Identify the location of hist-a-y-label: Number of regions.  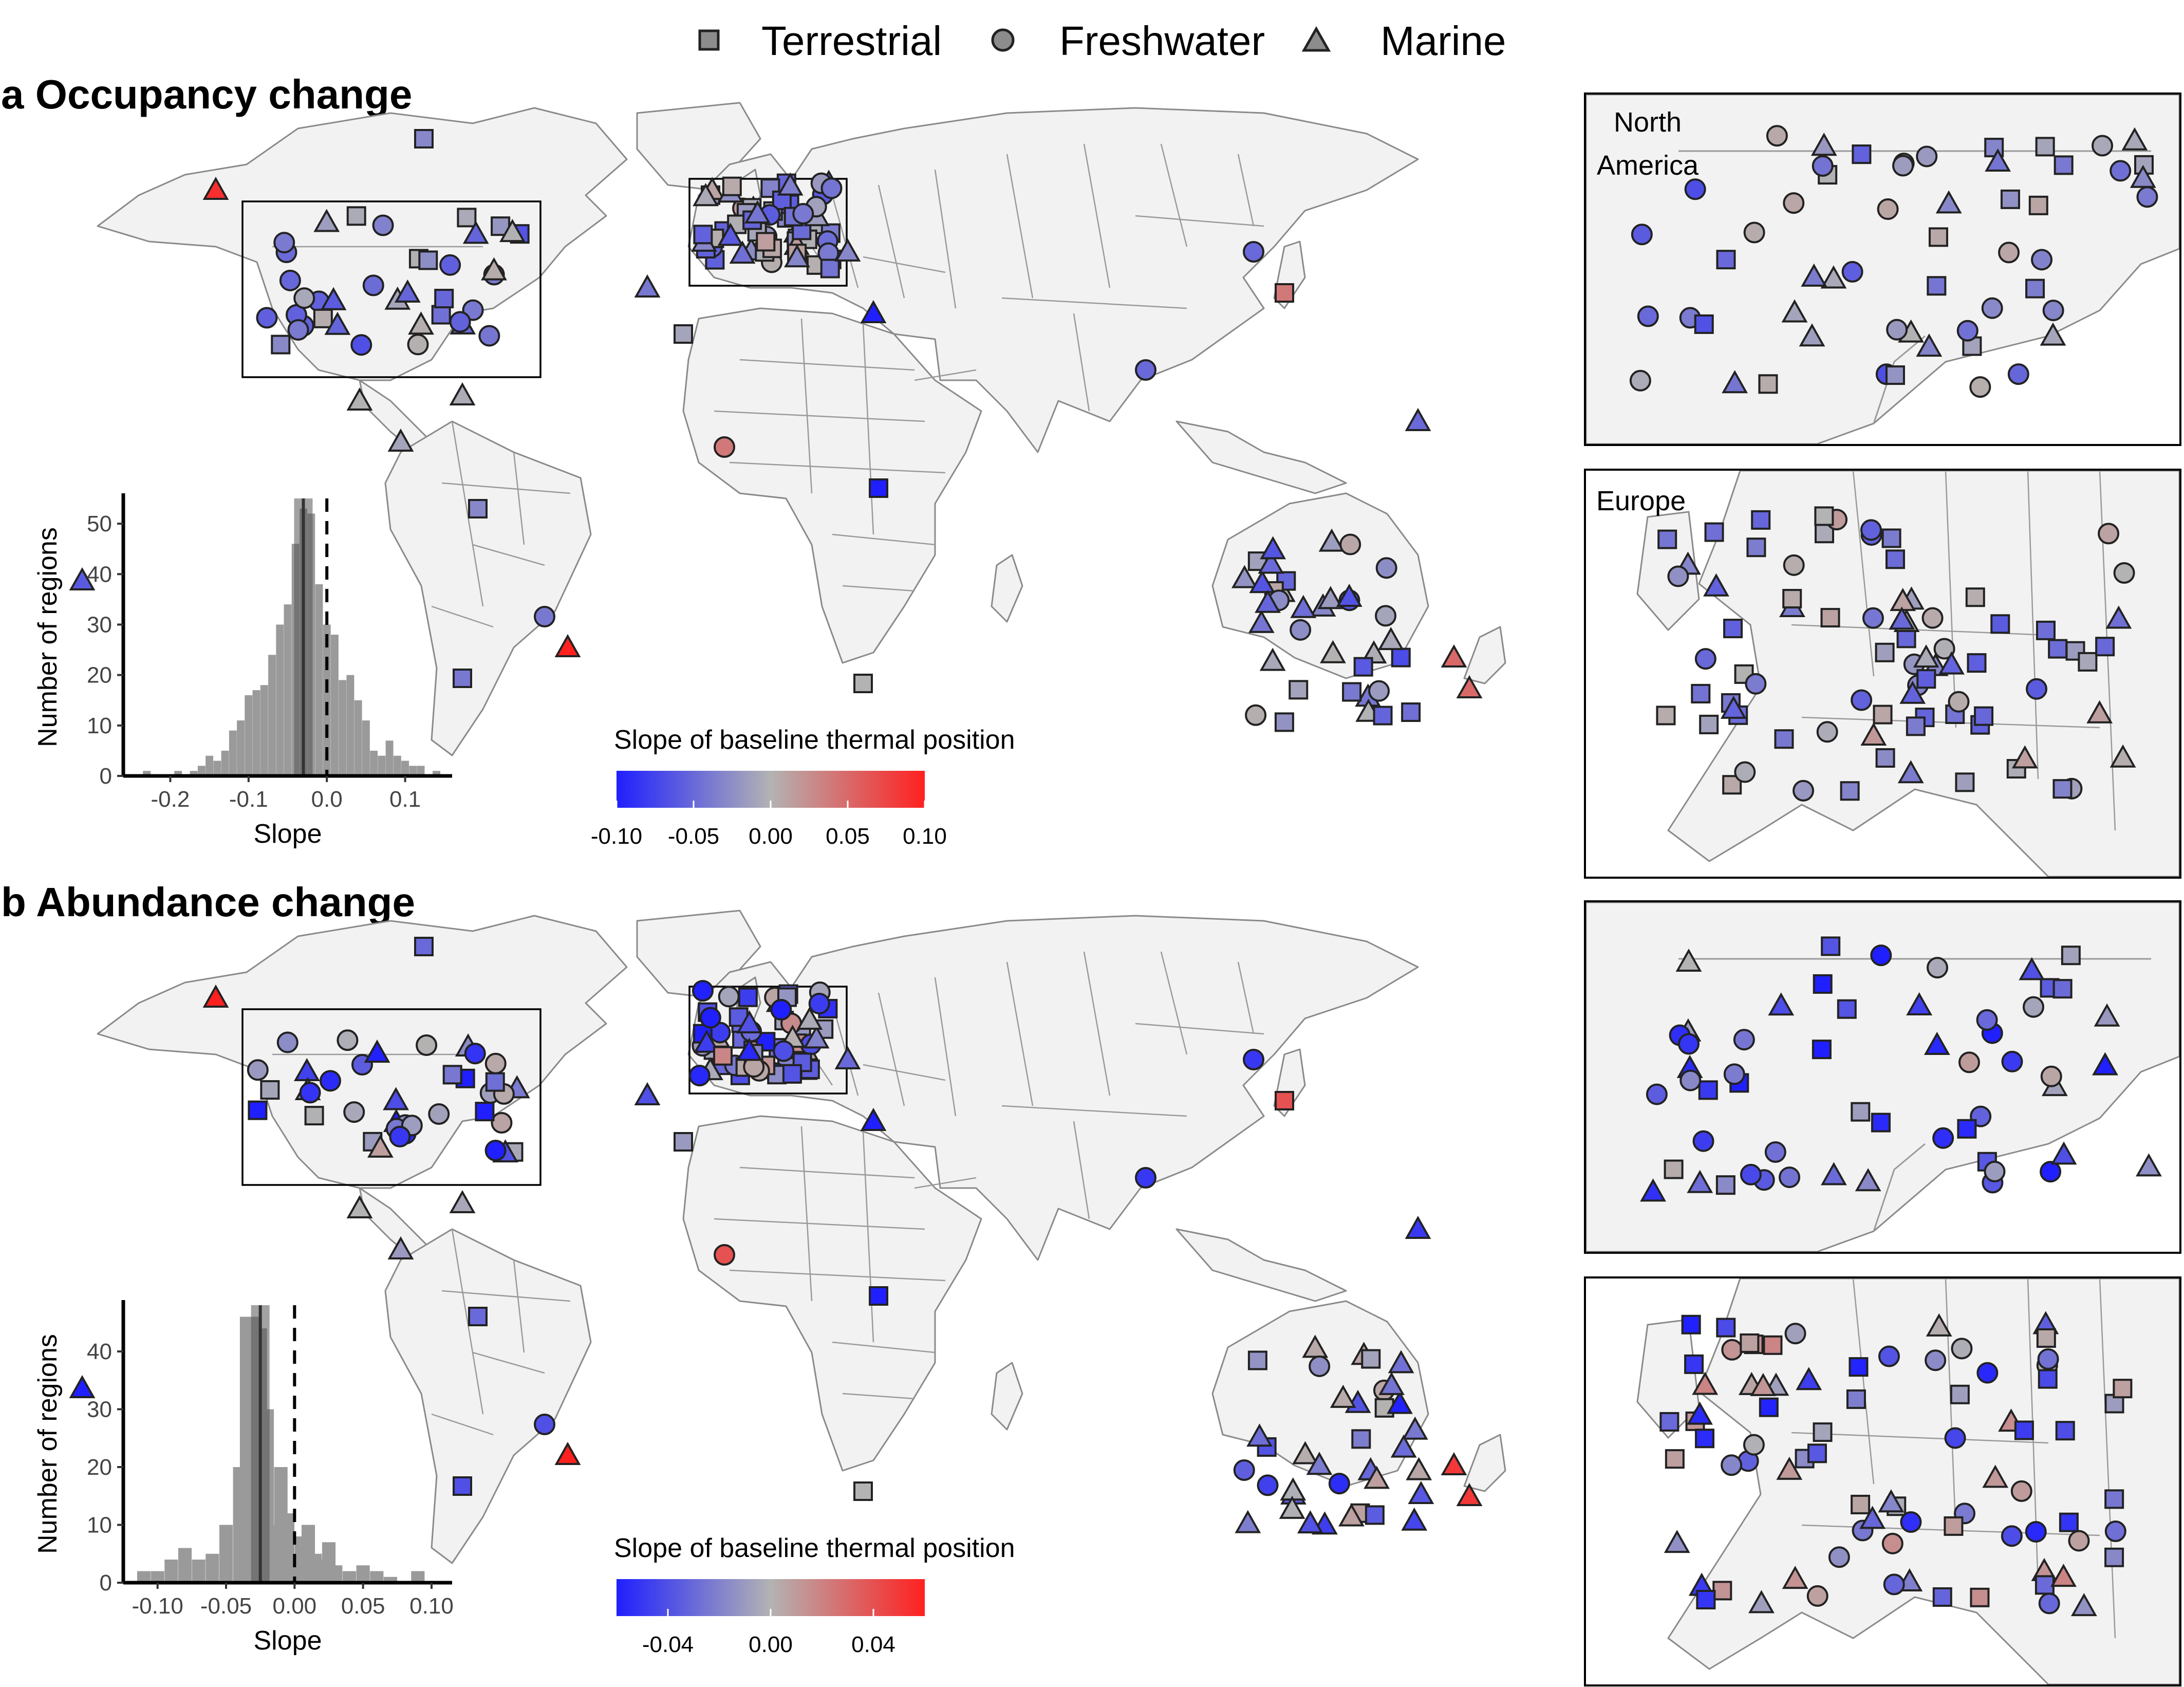
(48, 637).